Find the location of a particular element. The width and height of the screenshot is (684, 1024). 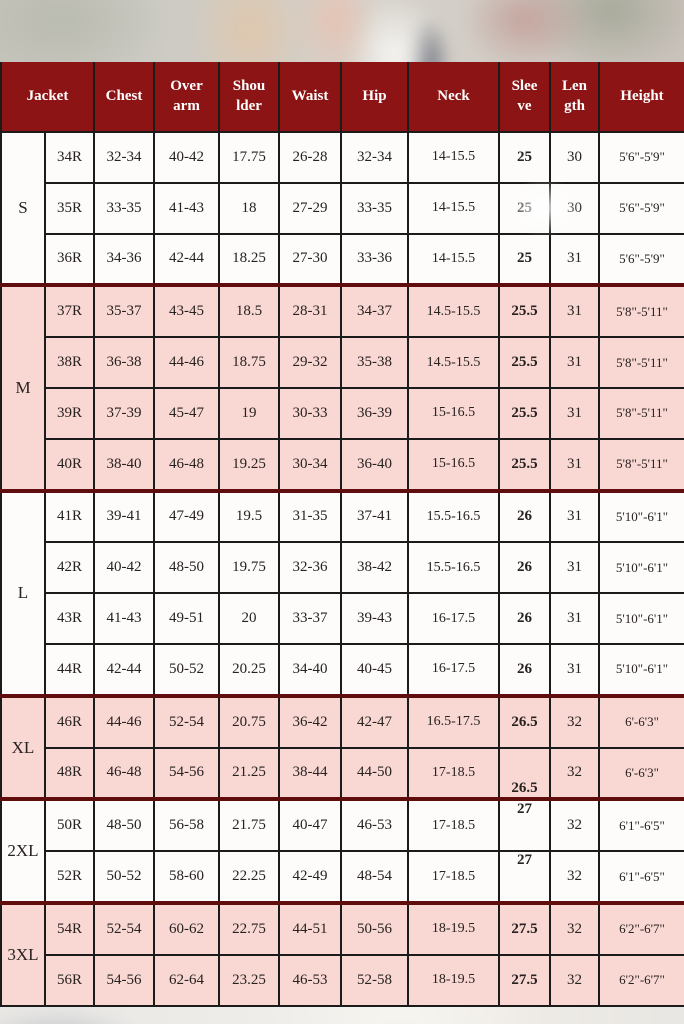

cell-size: 56R is located at coordinates (69, 980).